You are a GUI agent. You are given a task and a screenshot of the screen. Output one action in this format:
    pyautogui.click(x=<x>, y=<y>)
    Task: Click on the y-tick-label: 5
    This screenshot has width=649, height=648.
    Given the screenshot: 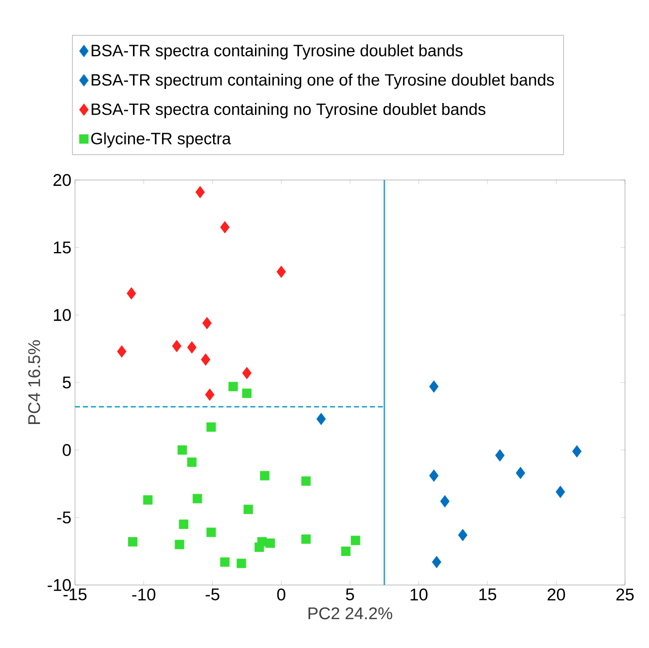 What is the action you would take?
    pyautogui.click(x=66, y=382)
    